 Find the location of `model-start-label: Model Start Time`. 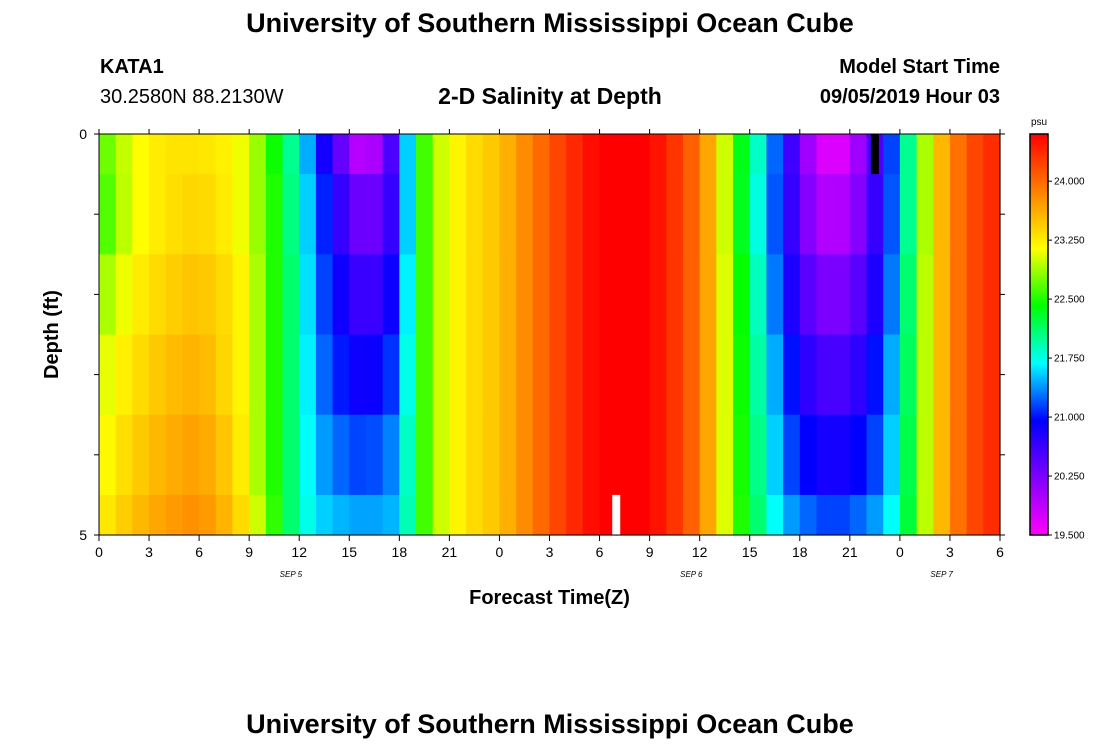

model-start-label: Model Start Time is located at coordinates (919, 67).